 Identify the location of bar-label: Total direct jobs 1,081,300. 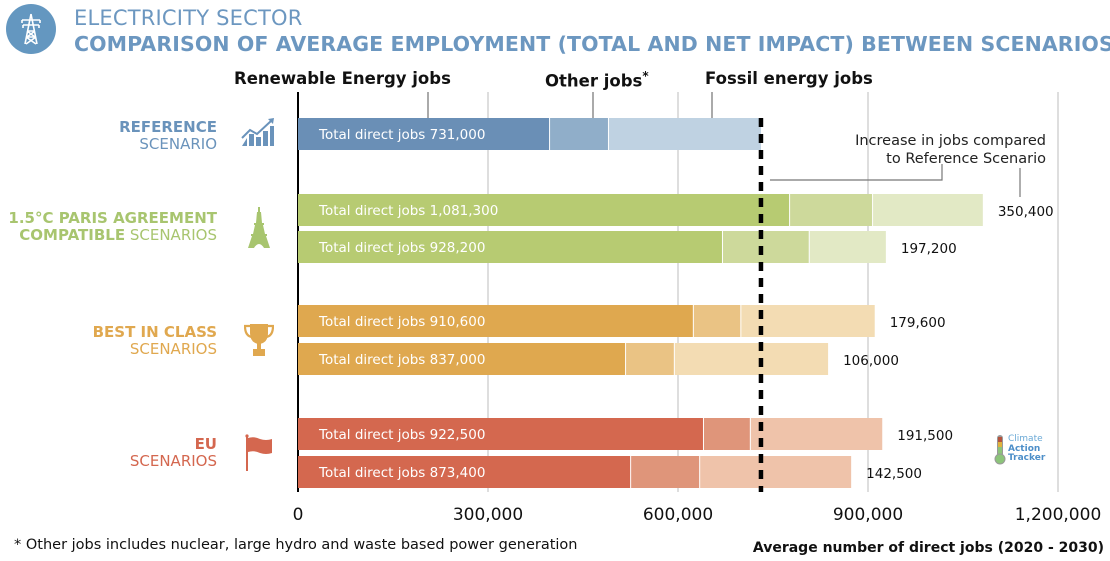
(408, 211).